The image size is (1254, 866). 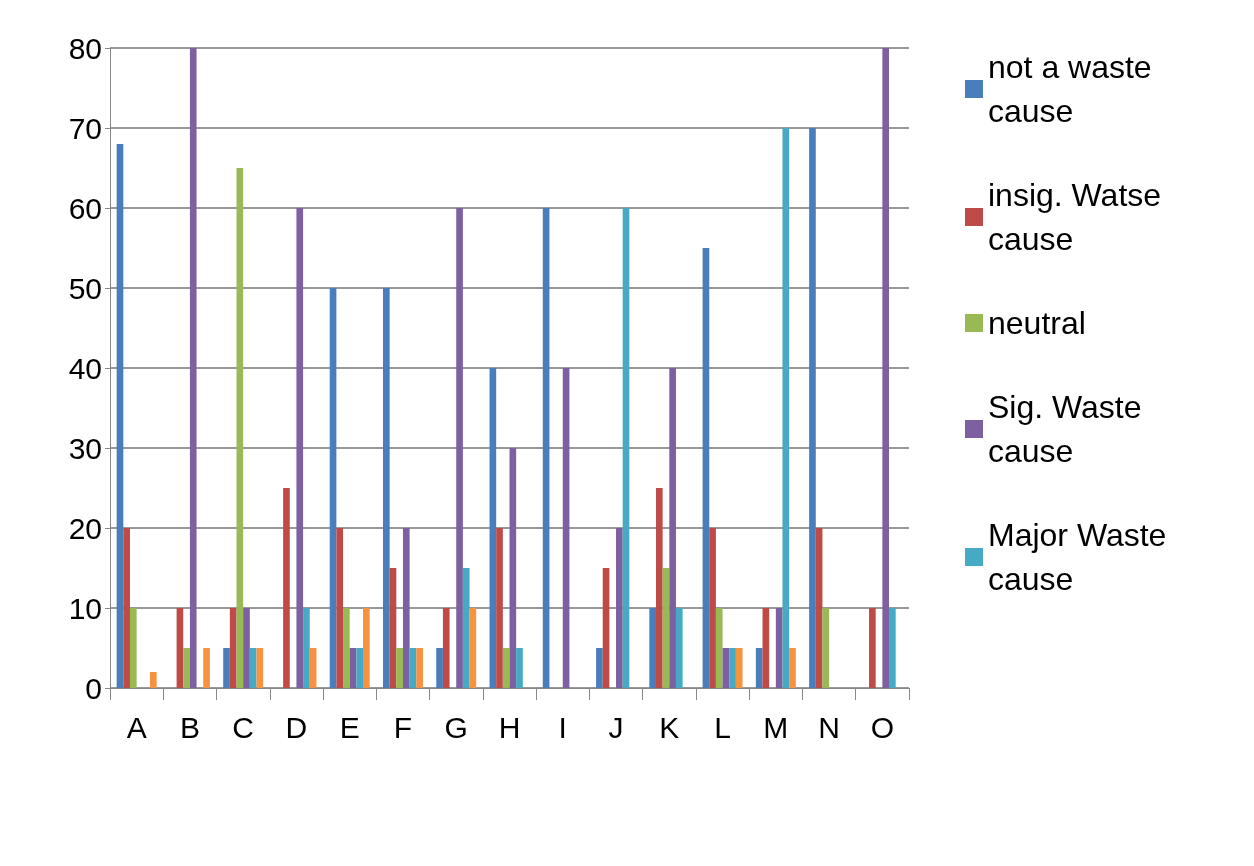 I want to click on x-tick-label: C, so click(x=243, y=727).